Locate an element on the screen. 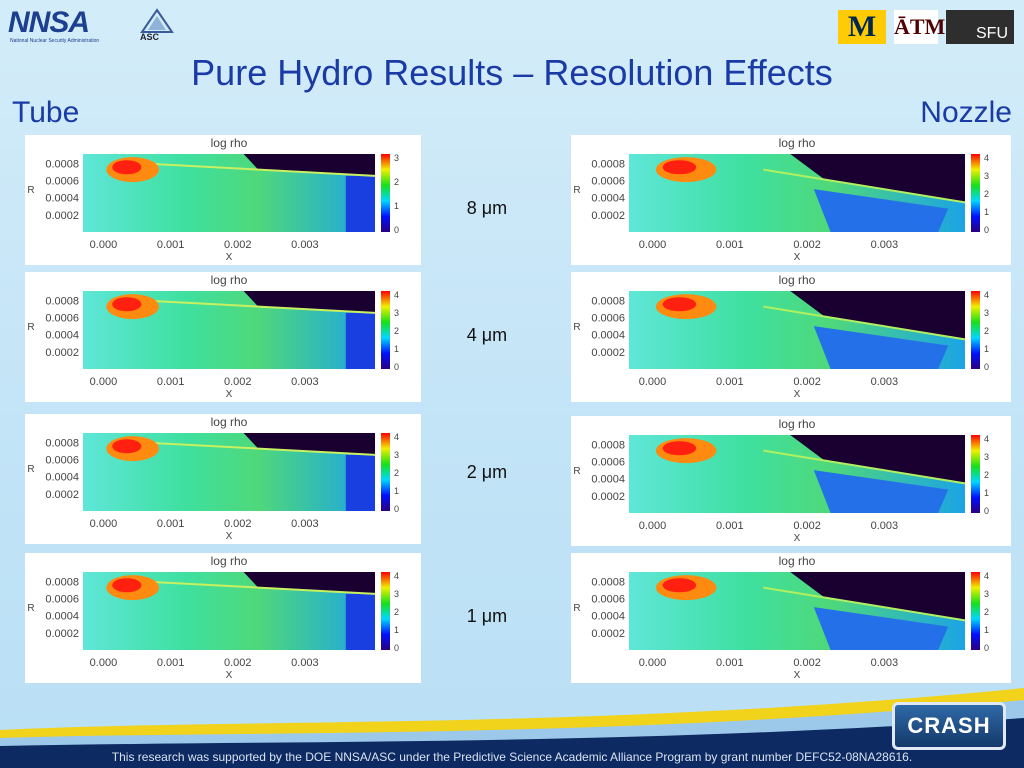  resolution-label-4um: 4 μm is located at coordinates (487, 335).